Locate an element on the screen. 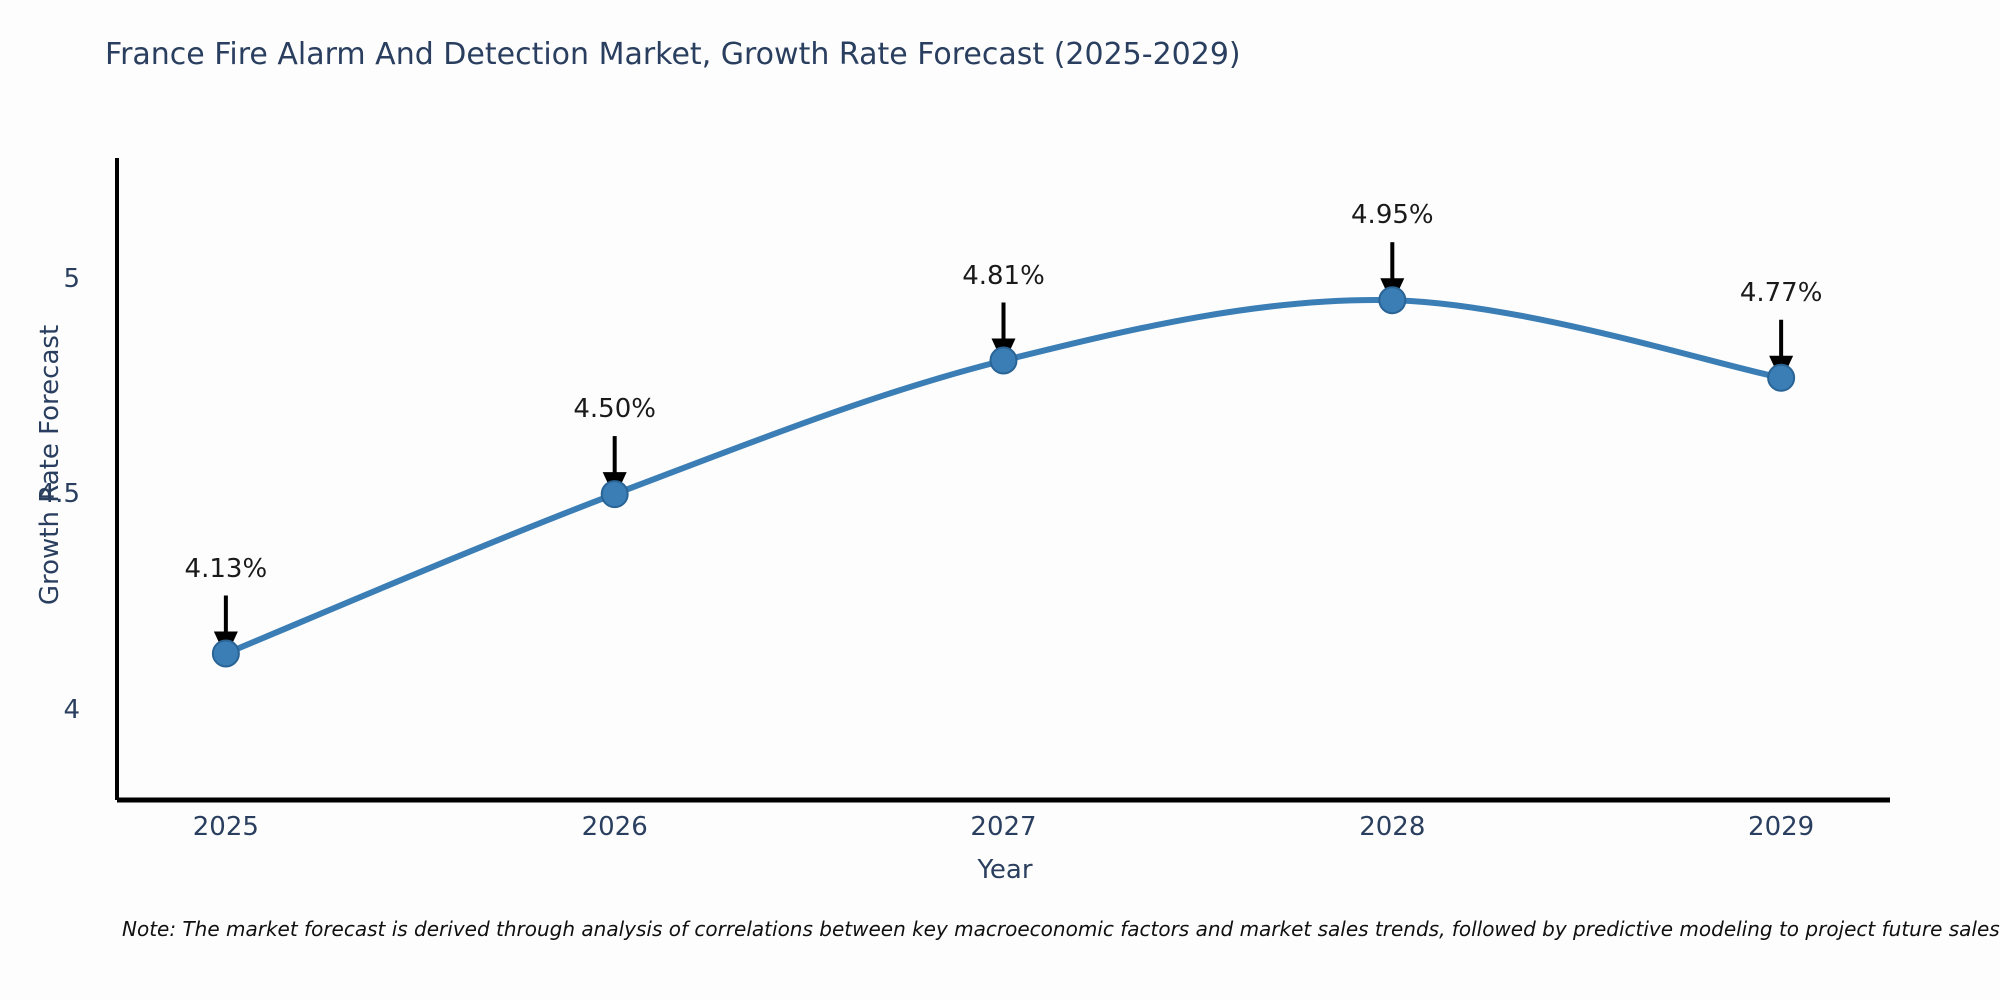 Image resolution: width=2000 pixels, height=1000 pixels. y-tick-label: 4 is located at coordinates (71, 709).